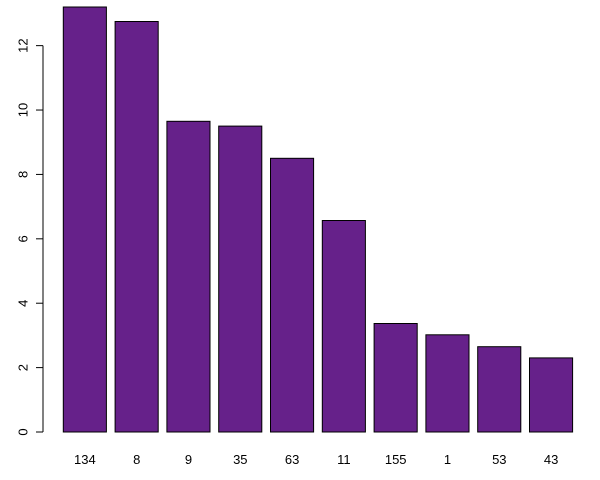  What do you see at coordinates (23, 110) in the screenshot?
I see `y-tick-label: 10` at bounding box center [23, 110].